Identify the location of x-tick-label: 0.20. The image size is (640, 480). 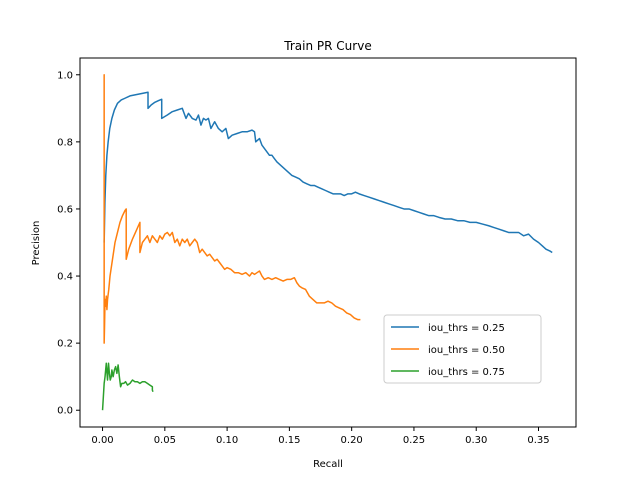
(352, 440).